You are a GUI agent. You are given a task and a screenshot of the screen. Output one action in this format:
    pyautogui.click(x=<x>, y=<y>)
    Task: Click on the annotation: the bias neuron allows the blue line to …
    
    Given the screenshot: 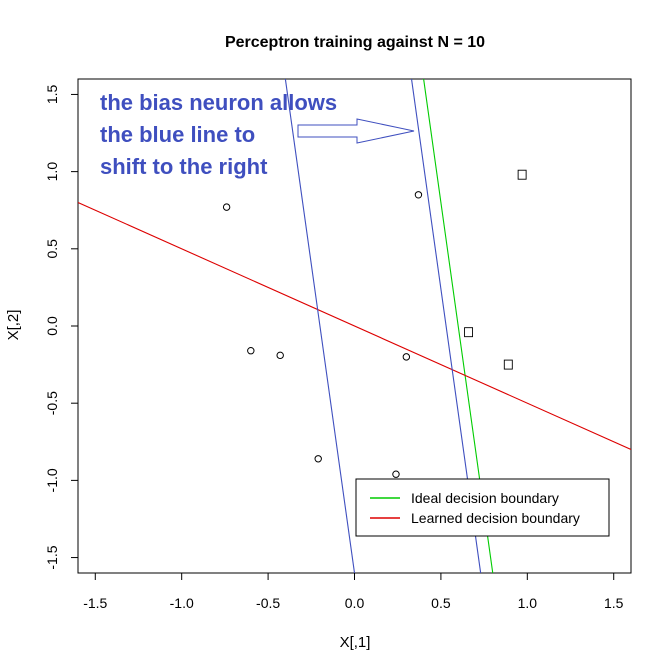 What is the action you would take?
    pyautogui.click(x=257, y=134)
    